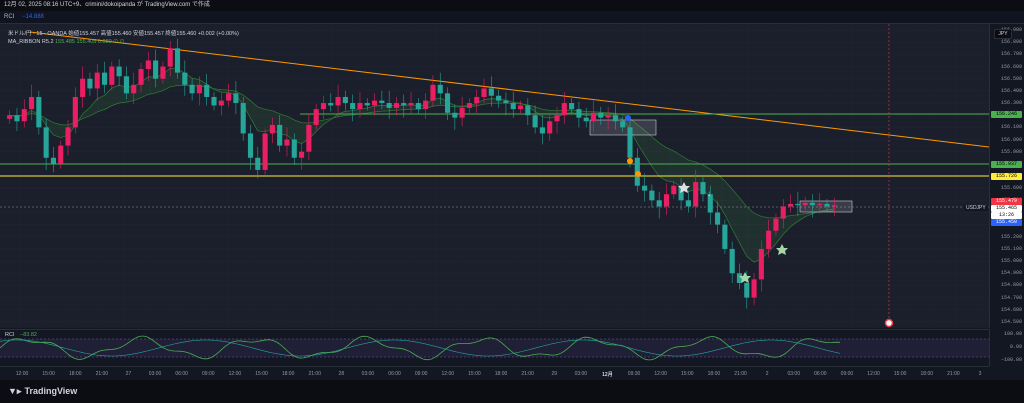 This screenshot has width=1024, height=403. Describe the element at coordinates (90, 42) in the screenshot. I see `indicator-values: 155.485 155.405 0.080 ∅ ∅` at that location.